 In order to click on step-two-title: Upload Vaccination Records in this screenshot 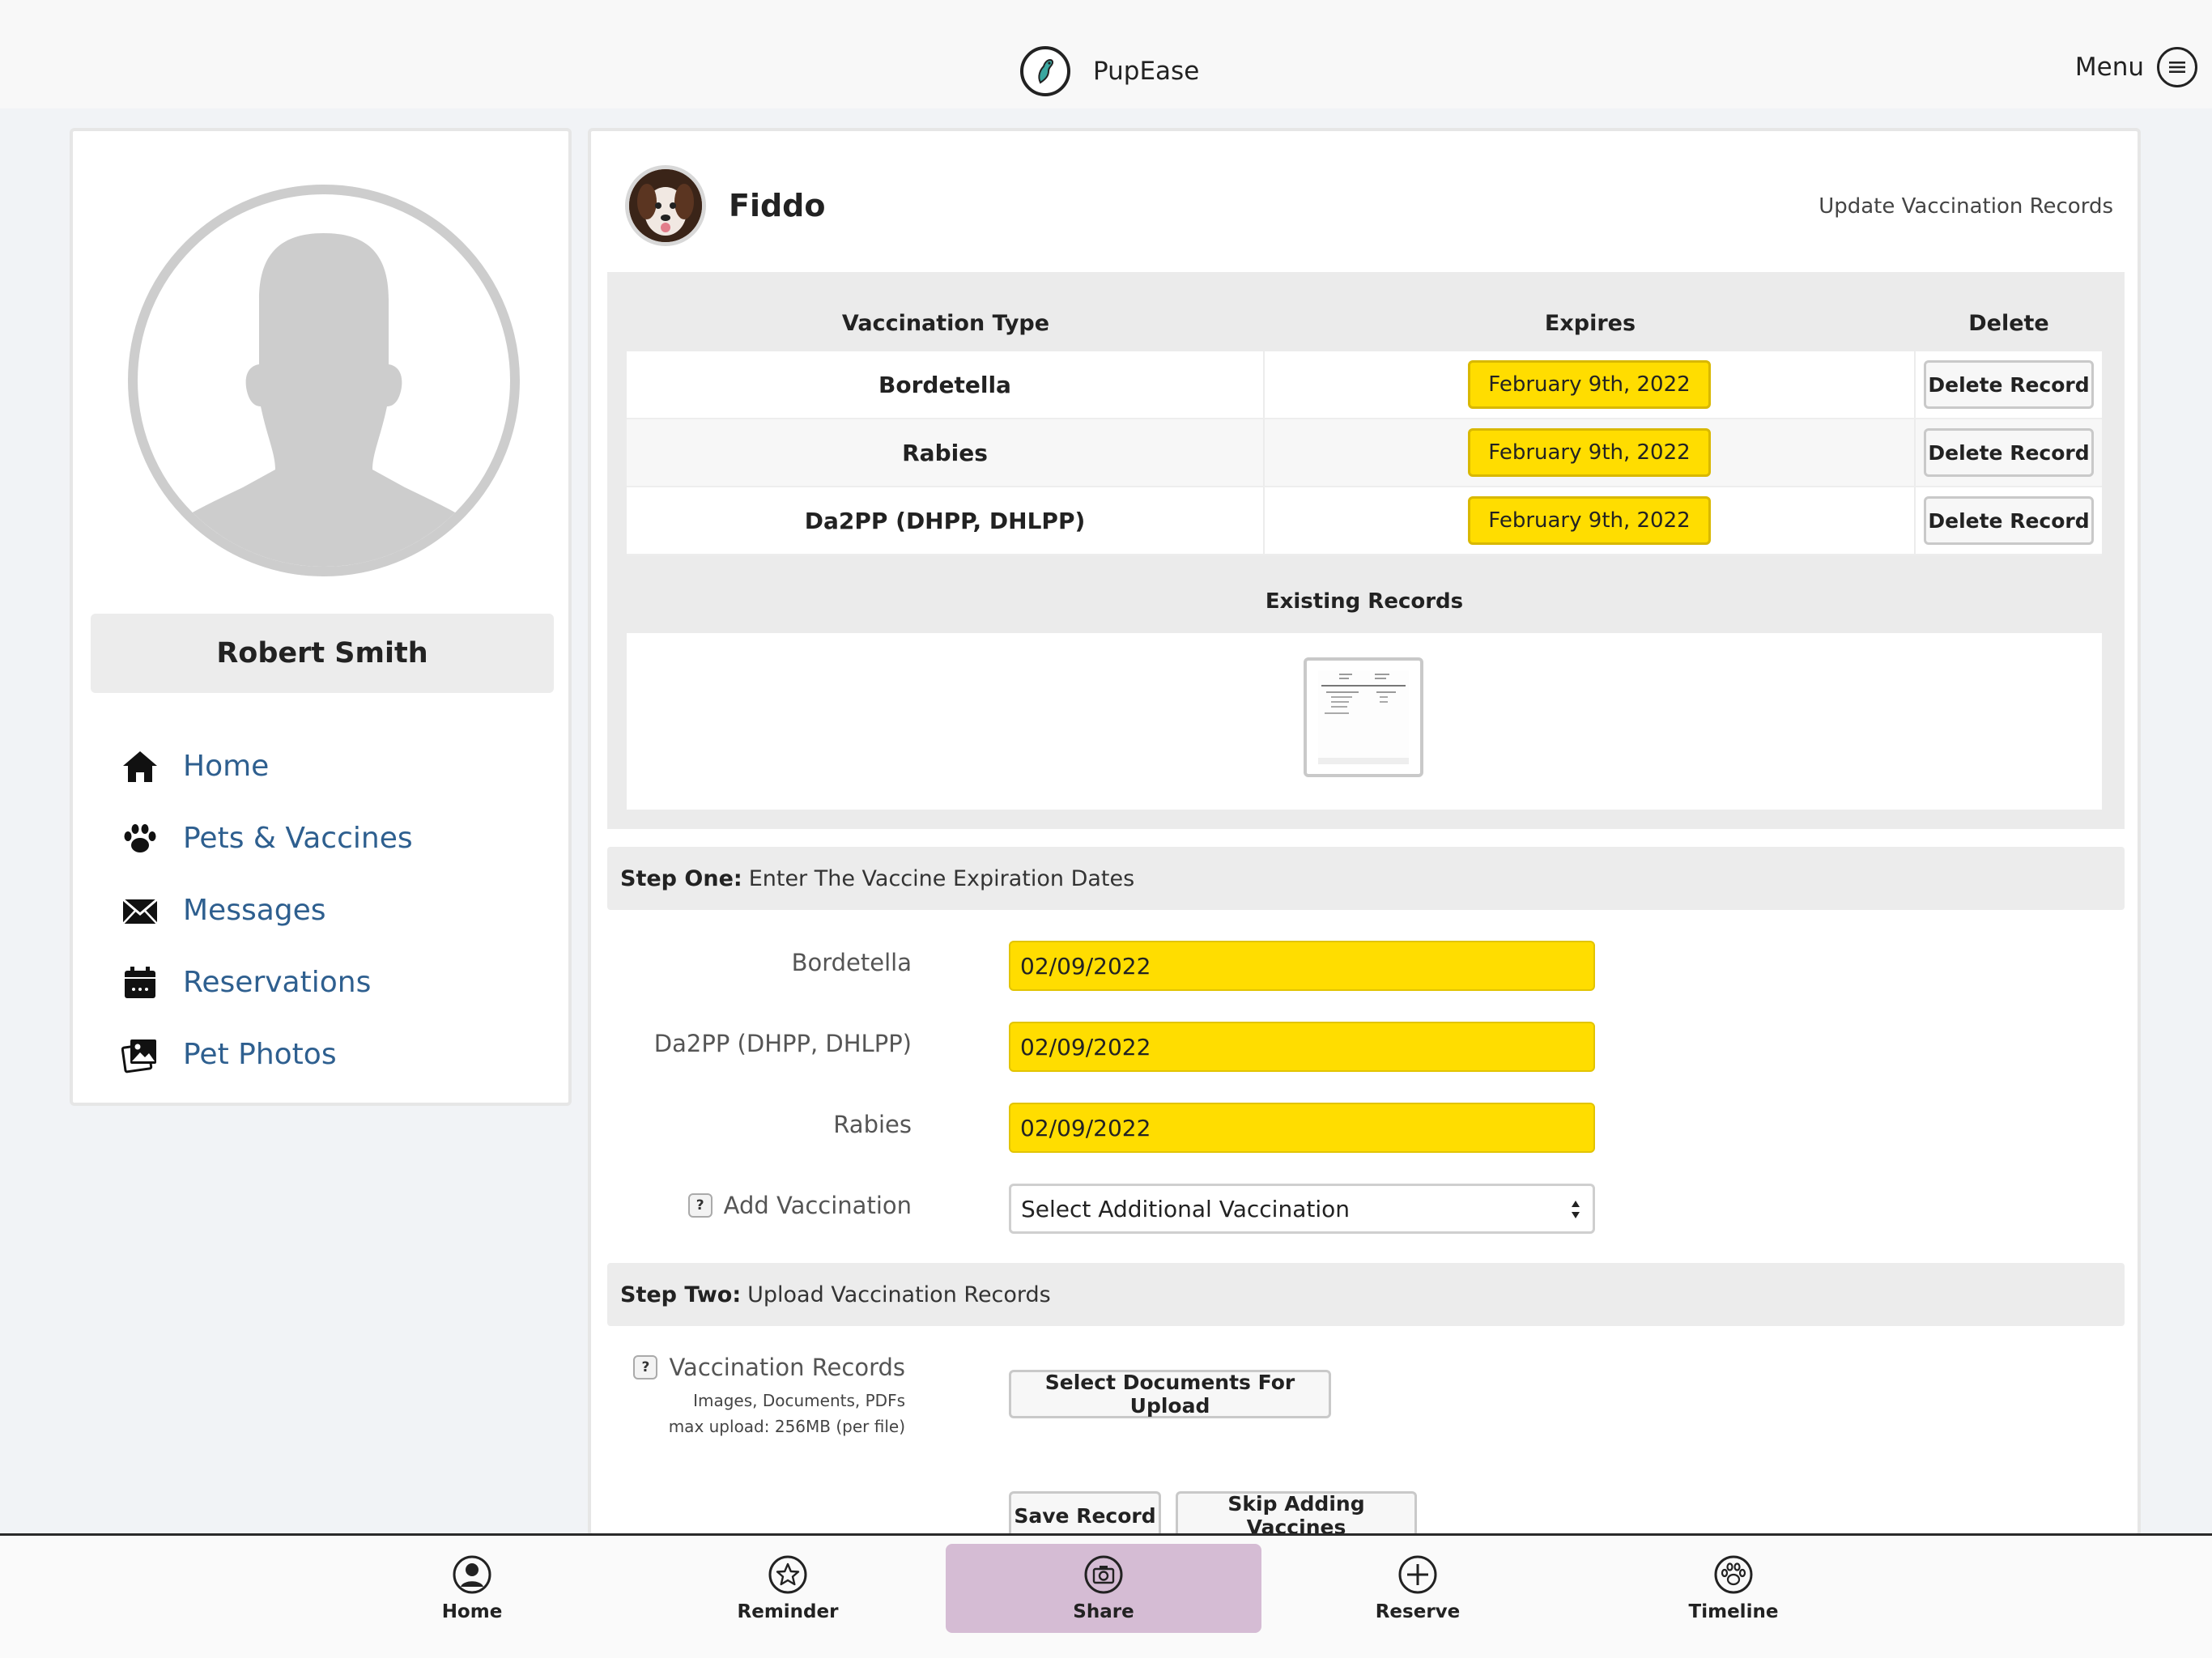, I will do `click(899, 1294)`.